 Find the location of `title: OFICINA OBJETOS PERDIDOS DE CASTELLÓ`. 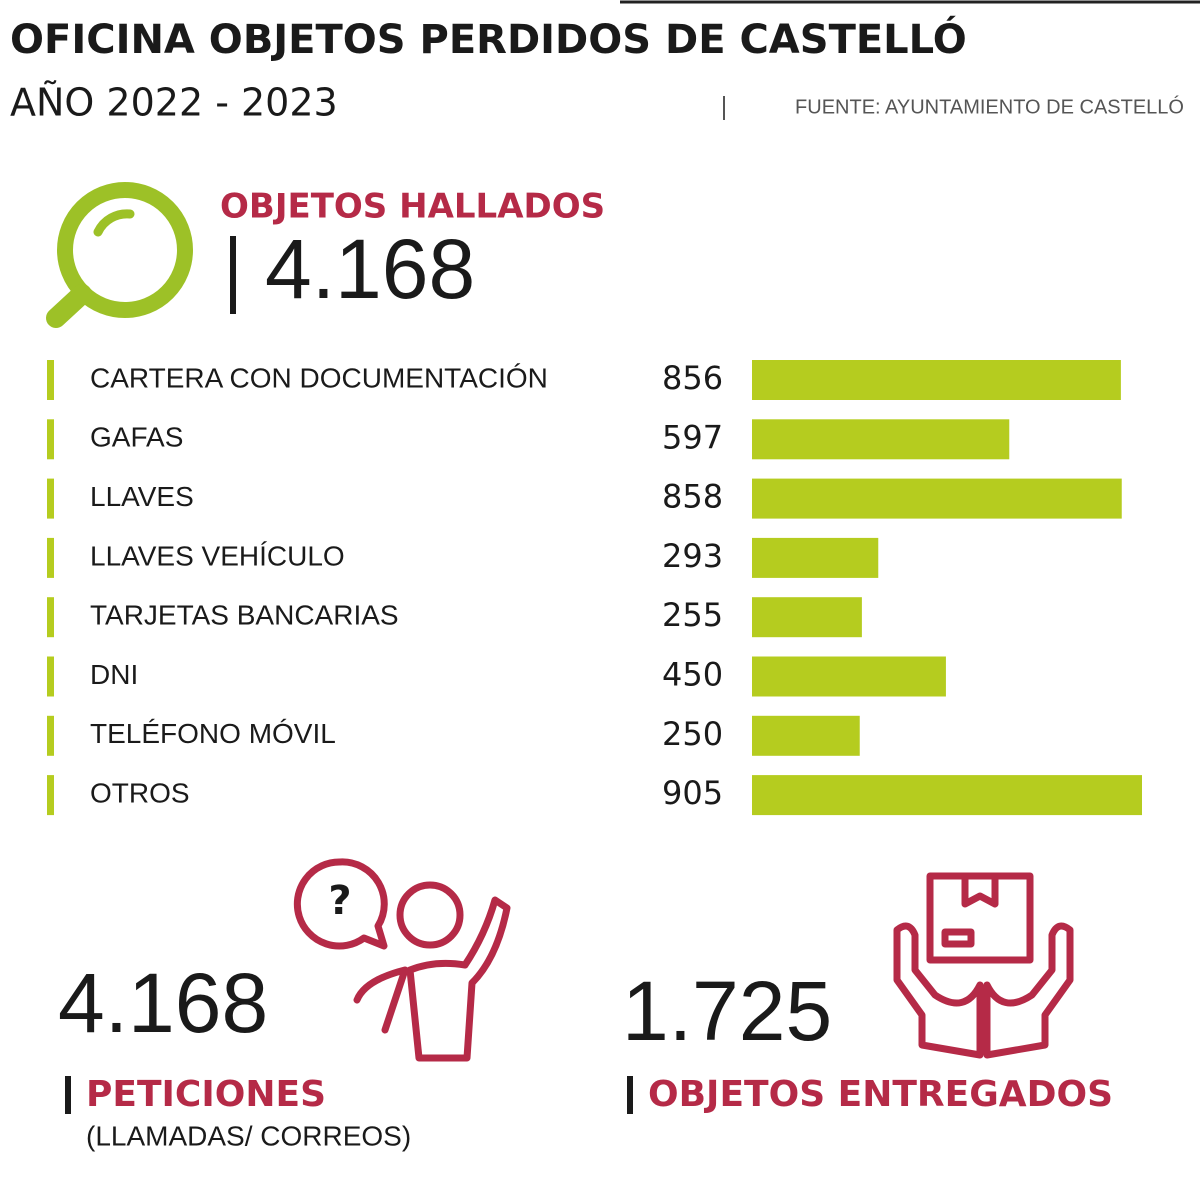

title: OFICINA OBJETOS PERDIDOS DE CASTELLÓ is located at coordinates (488, 39).